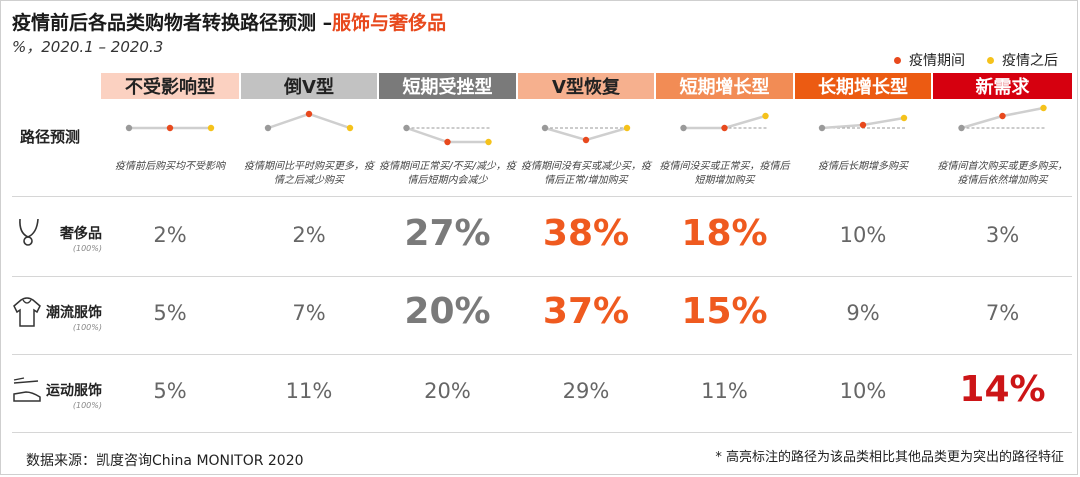 Image resolution: width=1080 pixels, height=477 pixels. What do you see at coordinates (170, 166) in the screenshot?
I see `path-description-1: 疫情前后购买均不受影响` at bounding box center [170, 166].